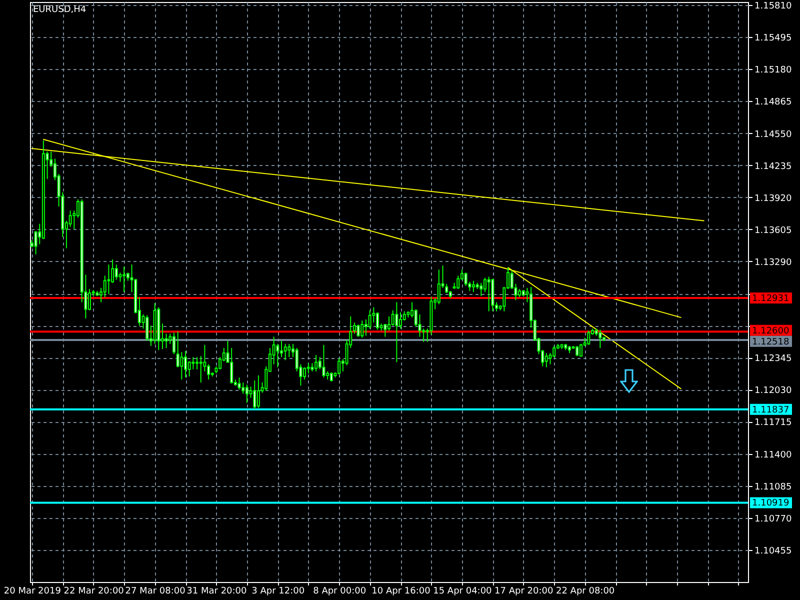 The image size is (800, 600). Describe the element at coordinates (773, 7) in the screenshot. I see `y-tick-label: 1.15810` at that location.